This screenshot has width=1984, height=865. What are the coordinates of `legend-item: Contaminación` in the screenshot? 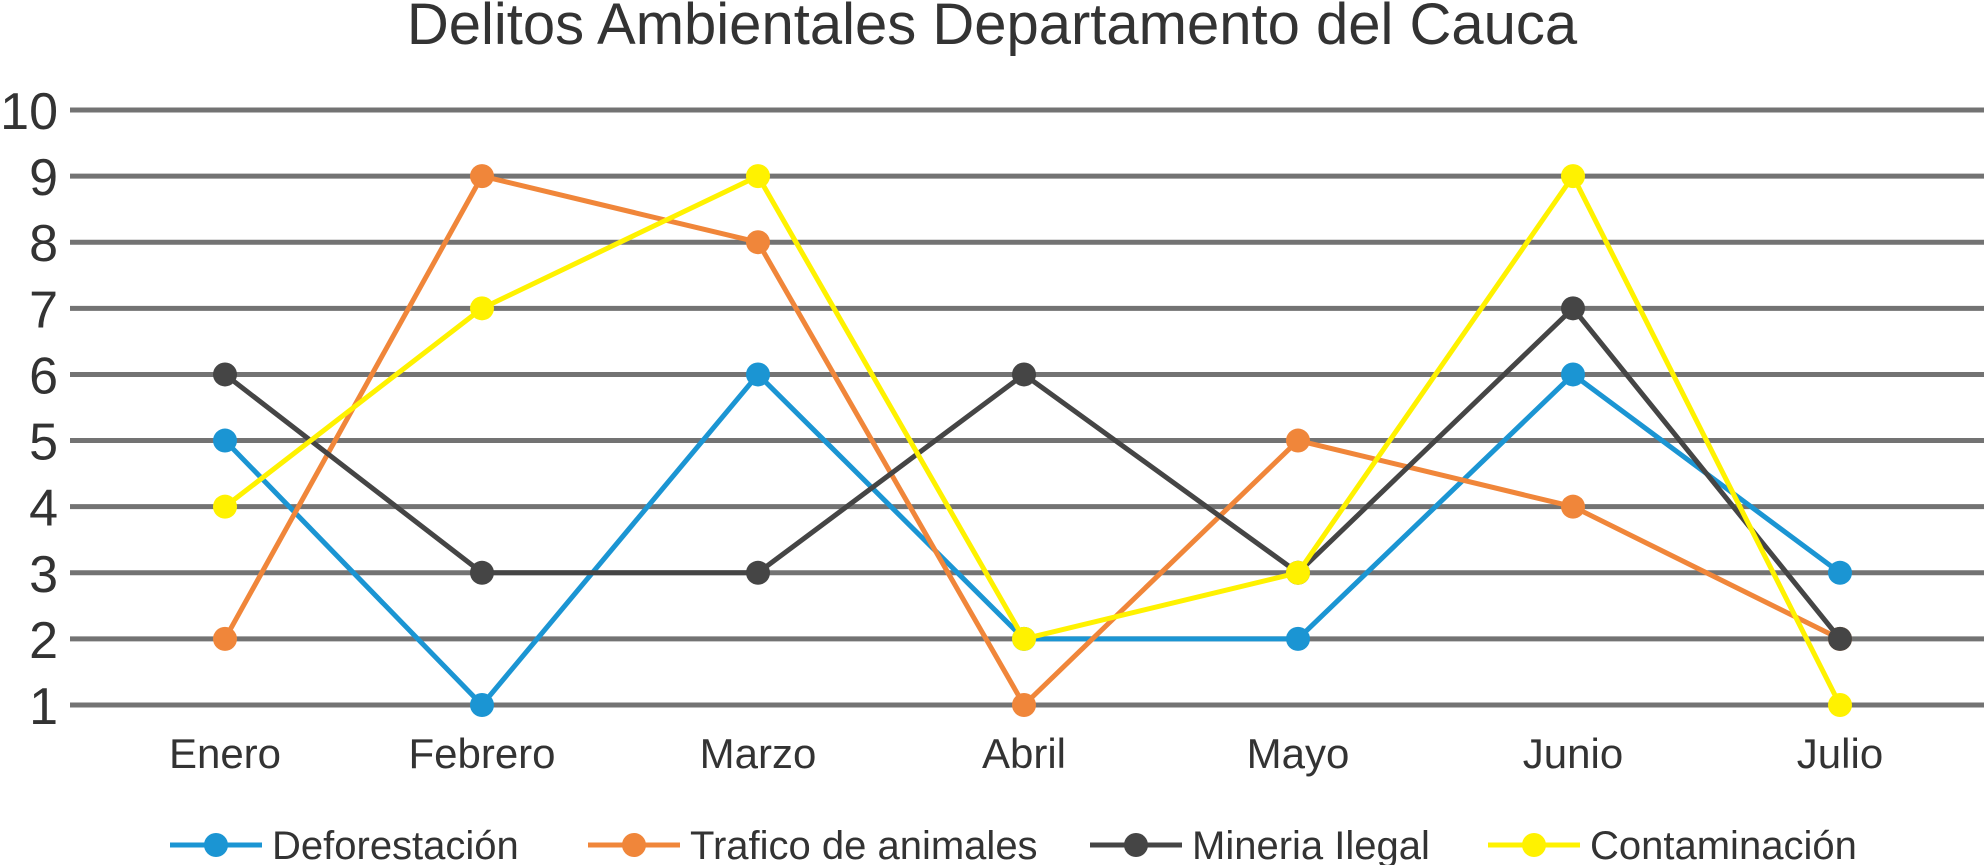 It's located at (1672, 844).